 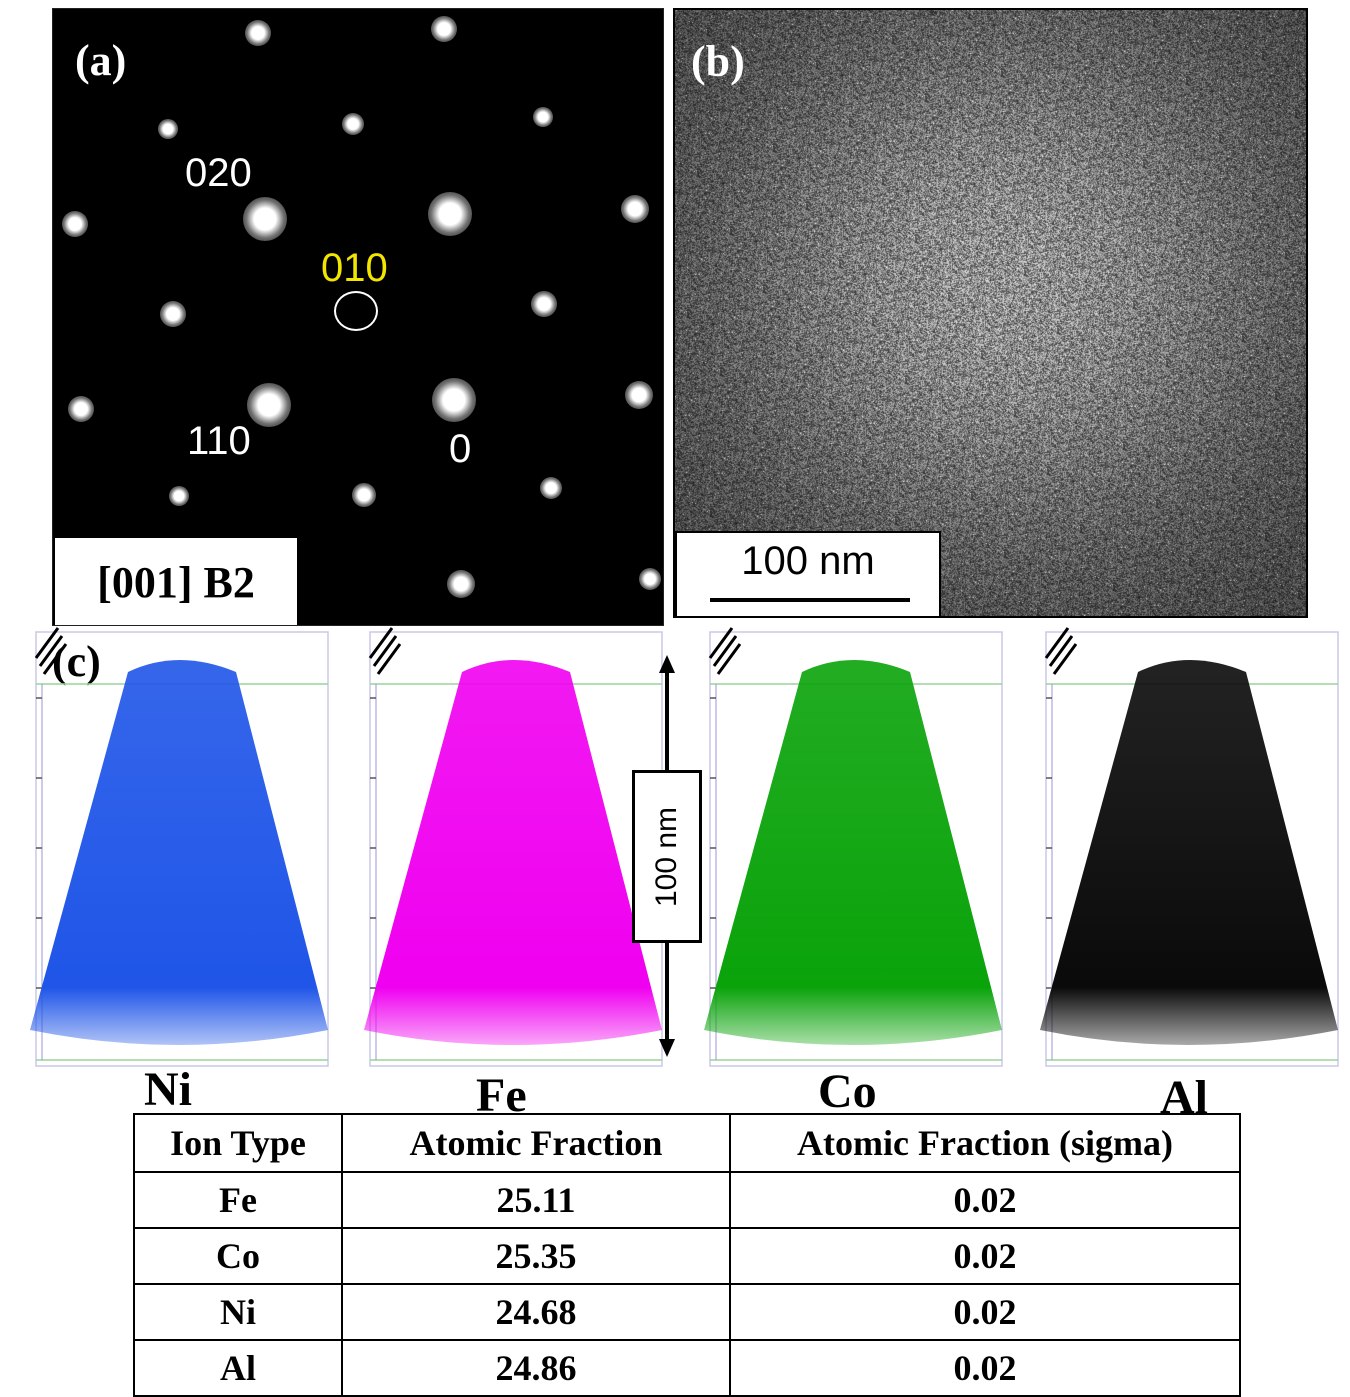 What do you see at coordinates (810, 600) in the screenshot?
I see `scale-bar-b-line` at bounding box center [810, 600].